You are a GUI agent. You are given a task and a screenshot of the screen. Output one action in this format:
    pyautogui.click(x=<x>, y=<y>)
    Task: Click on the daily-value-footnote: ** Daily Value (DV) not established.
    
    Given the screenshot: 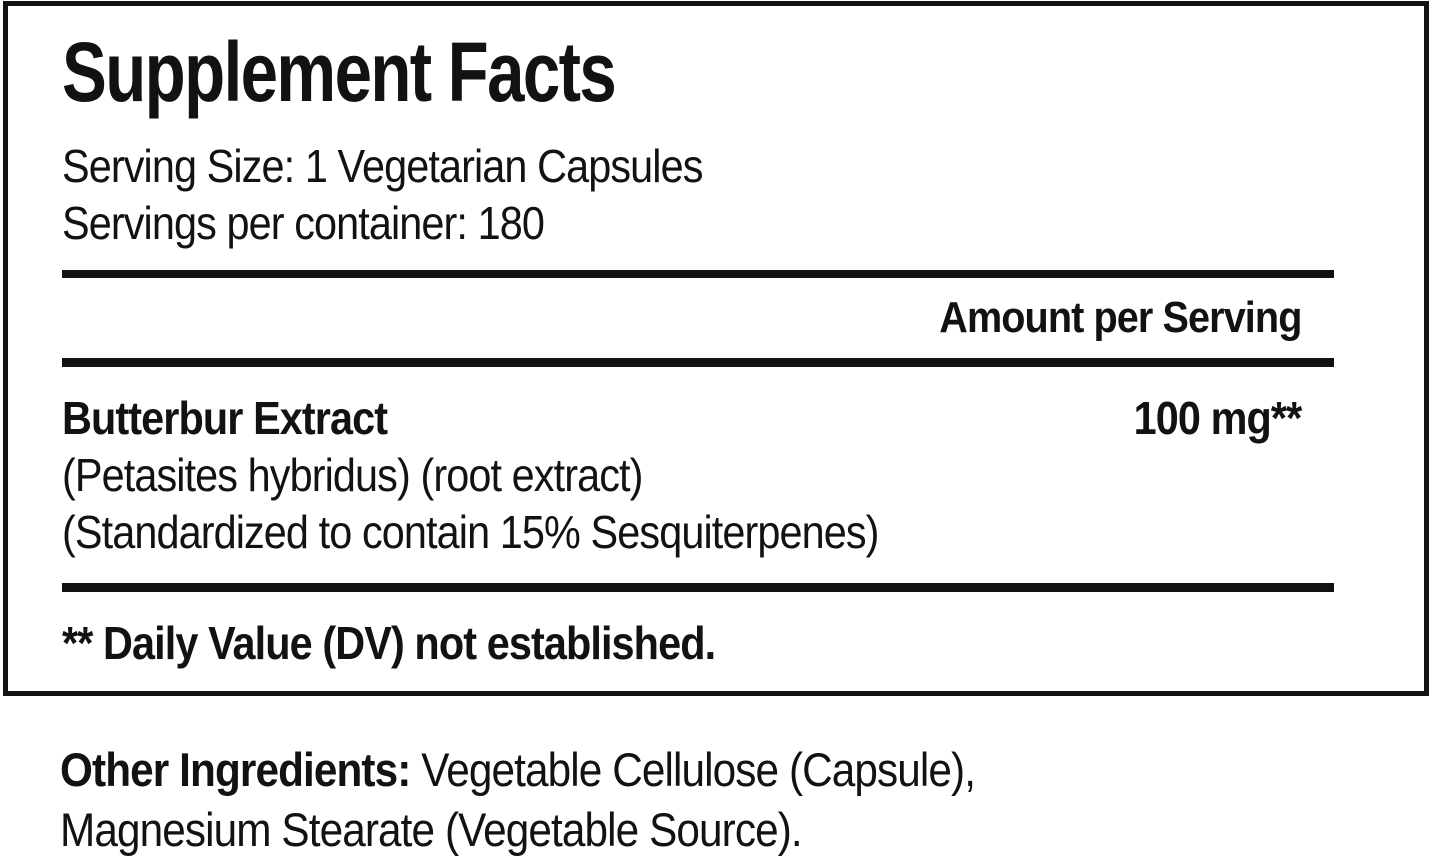 What is the action you would take?
    pyautogui.click(x=698, y=643)
    